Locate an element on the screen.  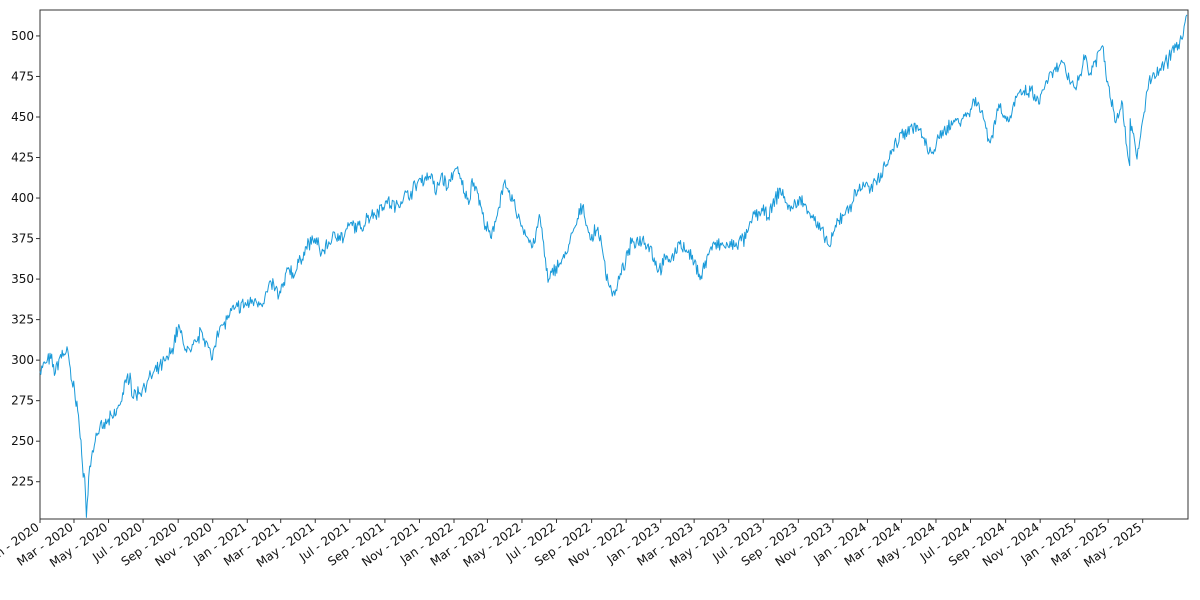
y-tick-label: 475 is located at coordinates (22, 76).